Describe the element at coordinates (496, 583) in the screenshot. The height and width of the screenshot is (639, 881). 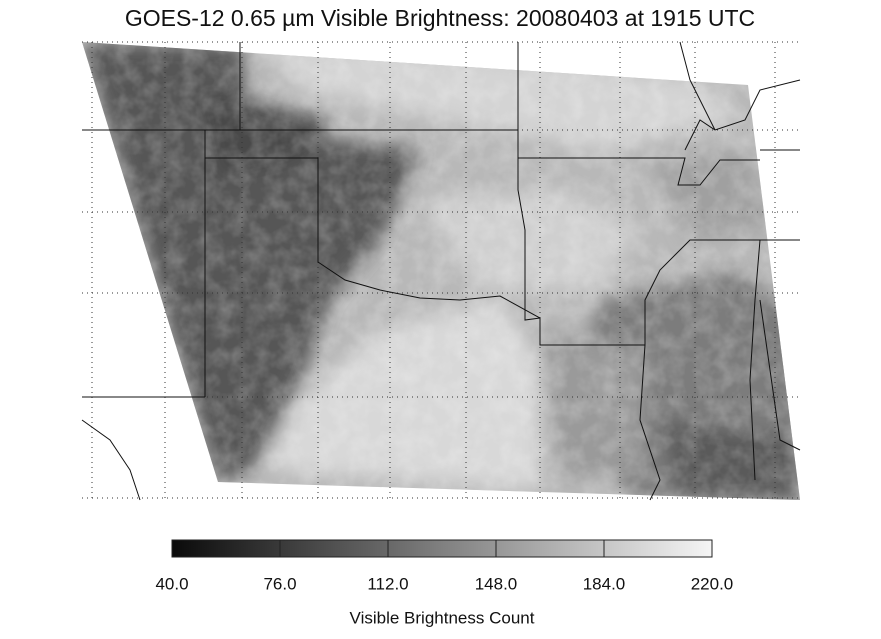
I see `colorbar-tick-label: 148.0` at that location.